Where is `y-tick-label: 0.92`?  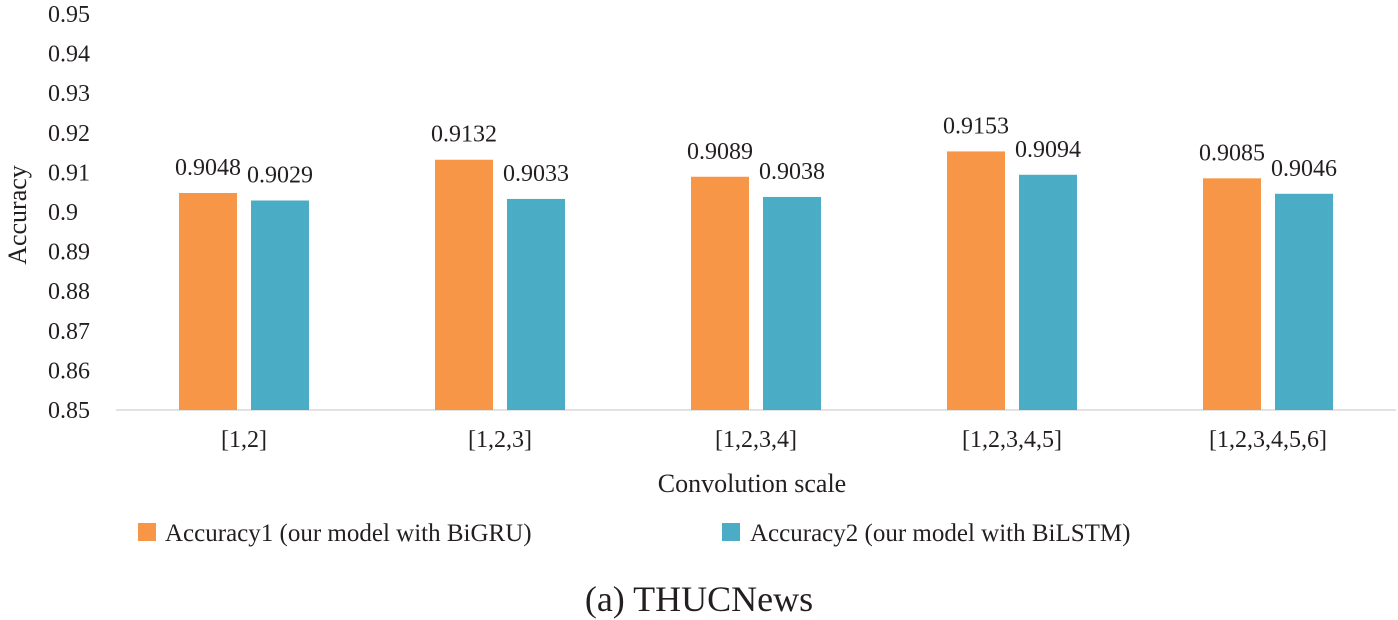
y-tick-label: 0.92 is located at coordinates (69, 134).